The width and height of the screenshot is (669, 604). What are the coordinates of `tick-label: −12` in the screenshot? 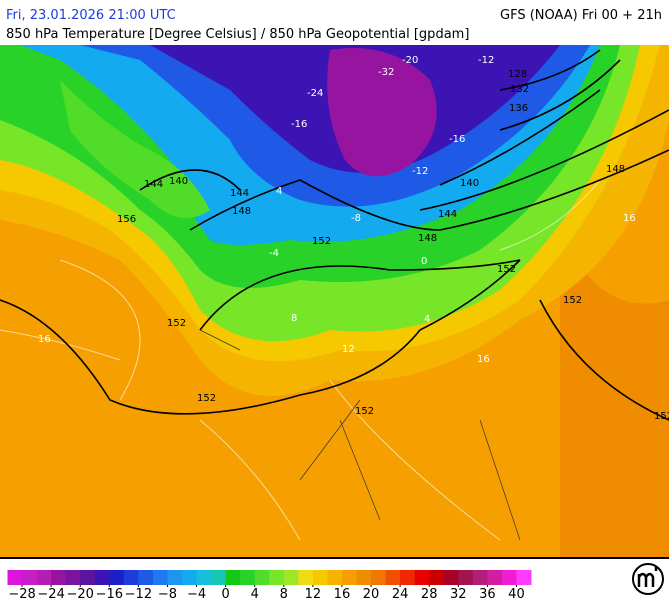 It's located at (138, 593).